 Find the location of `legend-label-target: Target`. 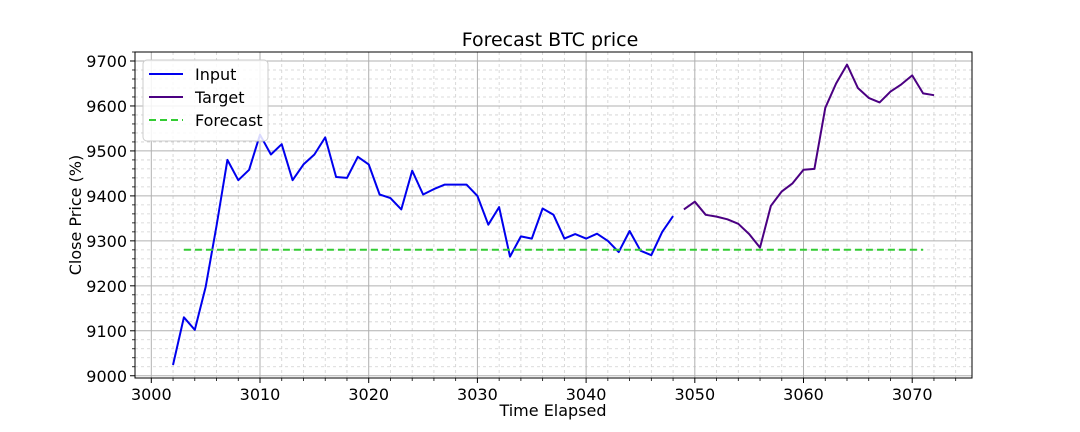

legend-label-target: Target is located at coordinates (219, 97).